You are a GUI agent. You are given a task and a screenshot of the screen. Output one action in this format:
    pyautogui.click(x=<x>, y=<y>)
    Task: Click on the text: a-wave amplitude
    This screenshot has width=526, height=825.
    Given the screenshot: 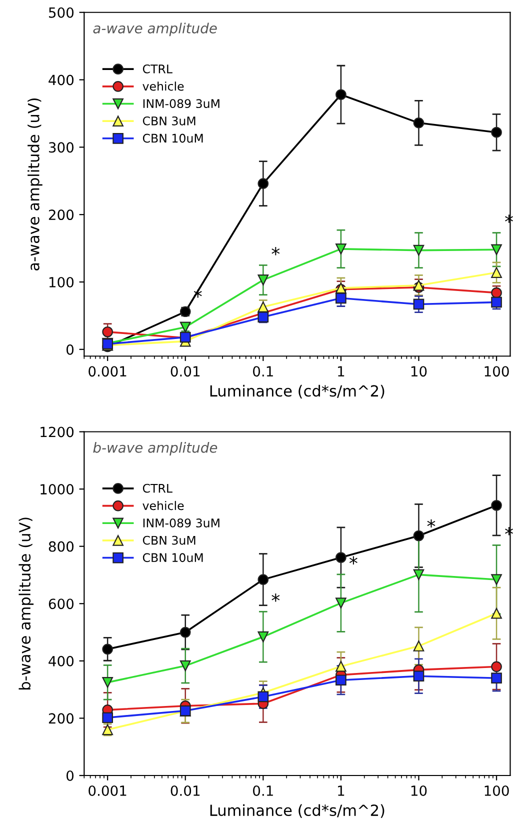 What is the action you would take?
    pyautogui.click(x=155, y=29)
    